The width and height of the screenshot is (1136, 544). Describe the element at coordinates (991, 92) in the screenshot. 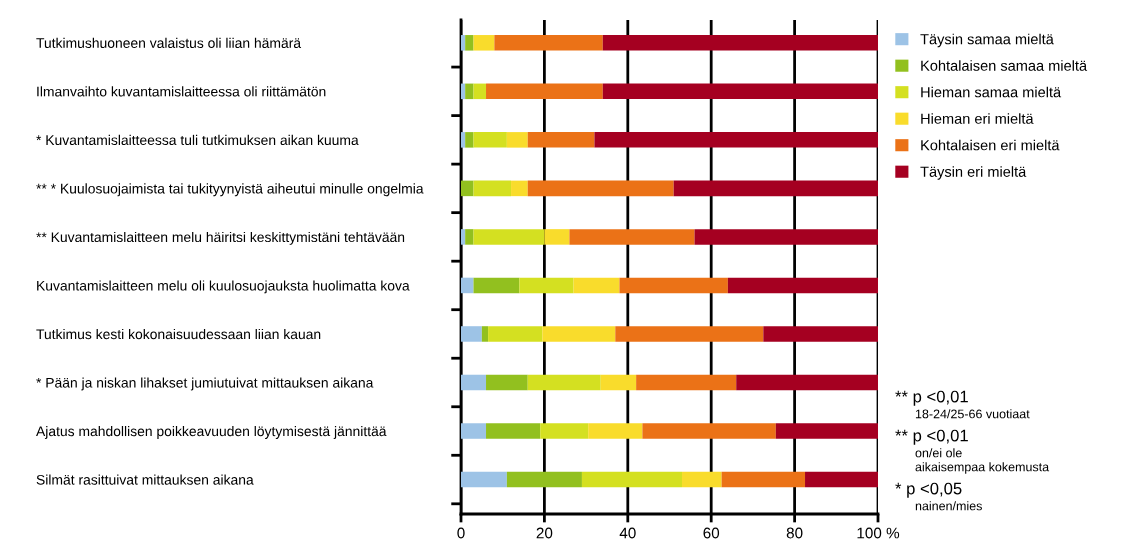

I see `legend-label: Hieman samaa mieltä` at that location.